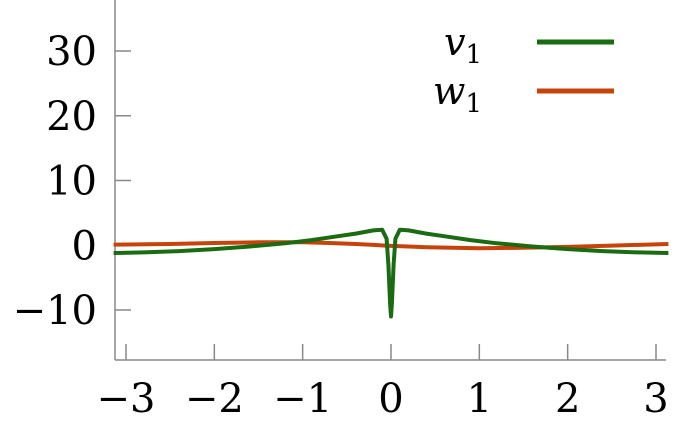 The image size is (674, 421). What do you see at coordinates (71, 52) in the screenshot?
I see `y-tick-label: 30` at bounding box center [71, 52].